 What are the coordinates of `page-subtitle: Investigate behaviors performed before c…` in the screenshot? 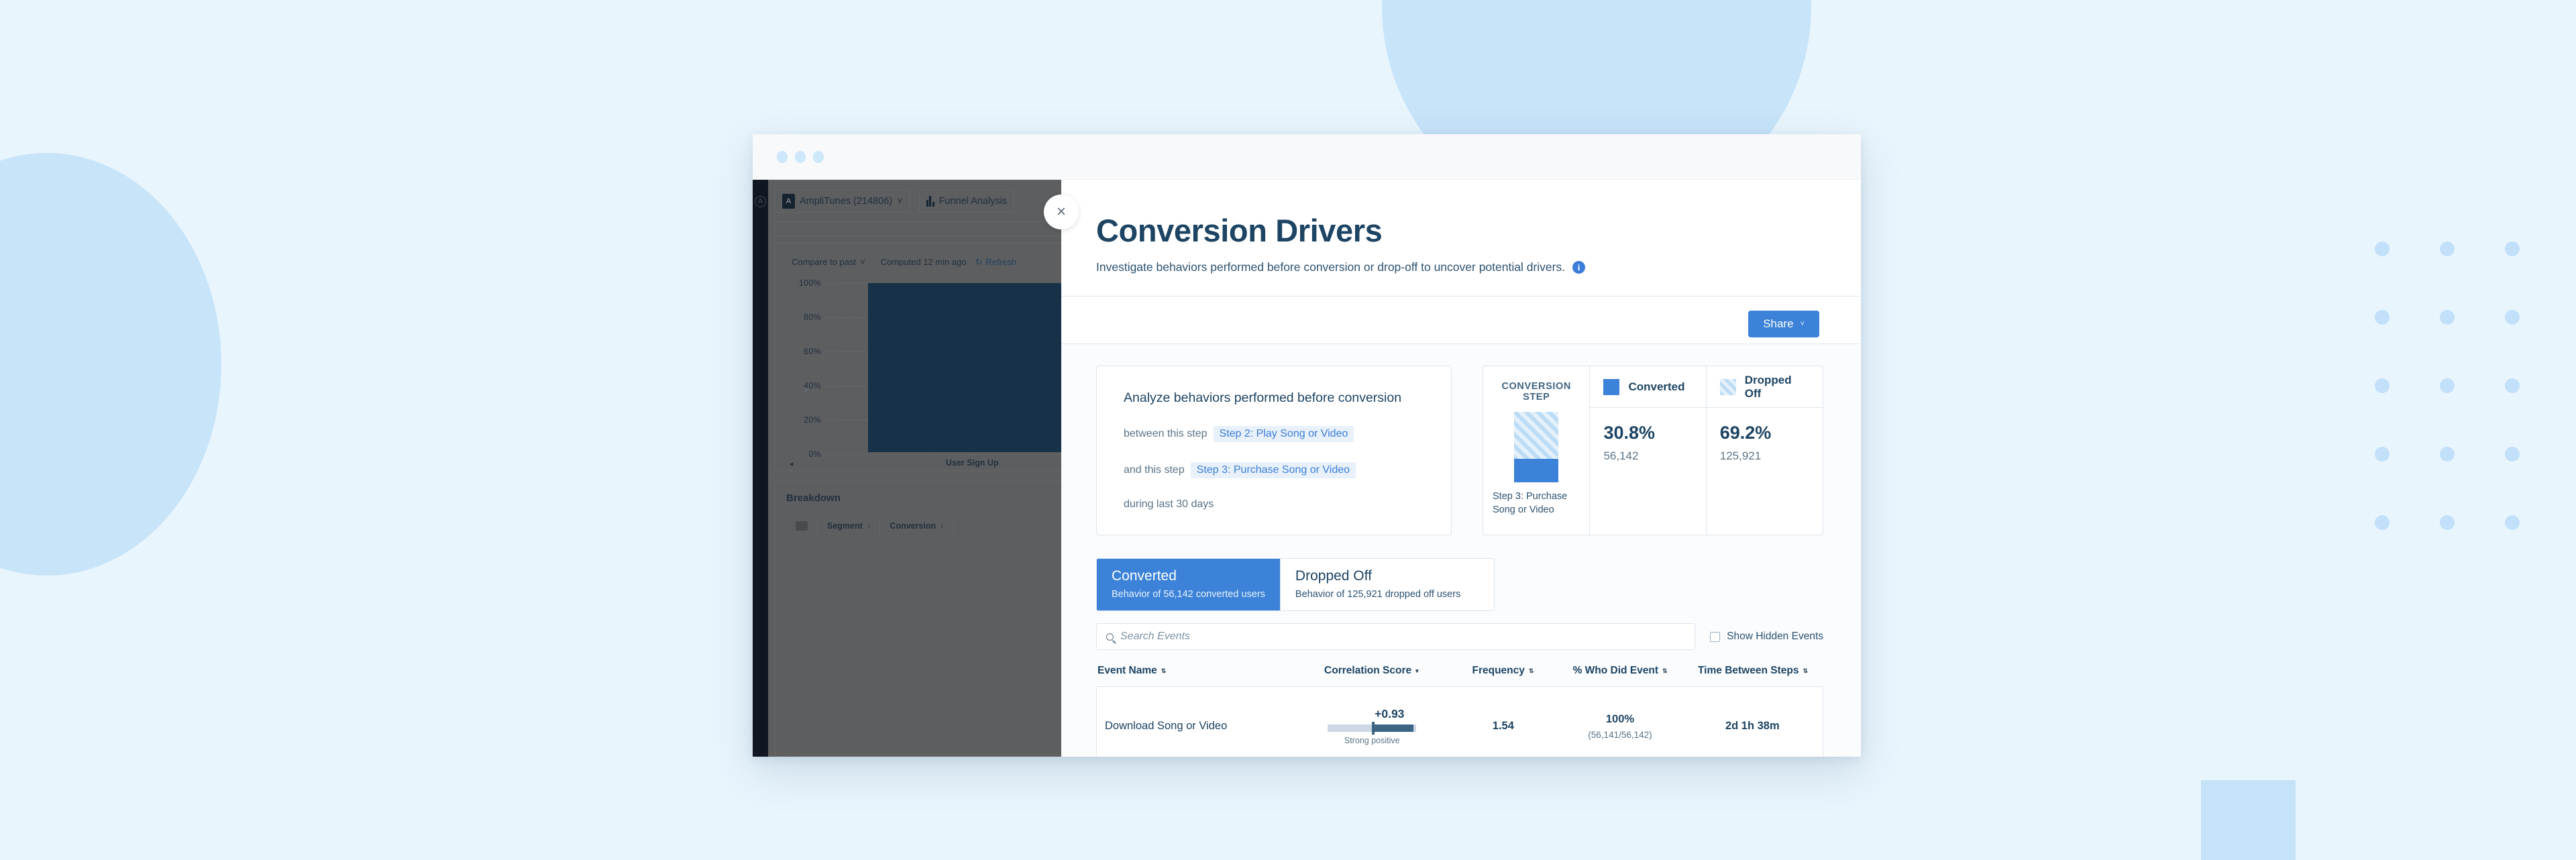 It's located at (1331, 267).